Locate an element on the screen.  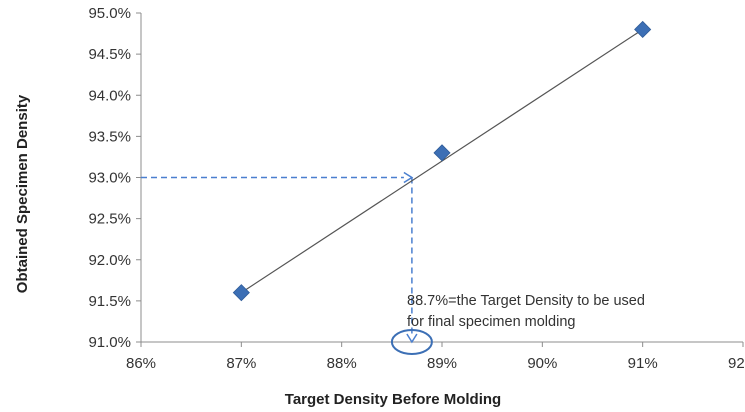
y-tick-label: 93.0% is located at coordinates (109, 178).